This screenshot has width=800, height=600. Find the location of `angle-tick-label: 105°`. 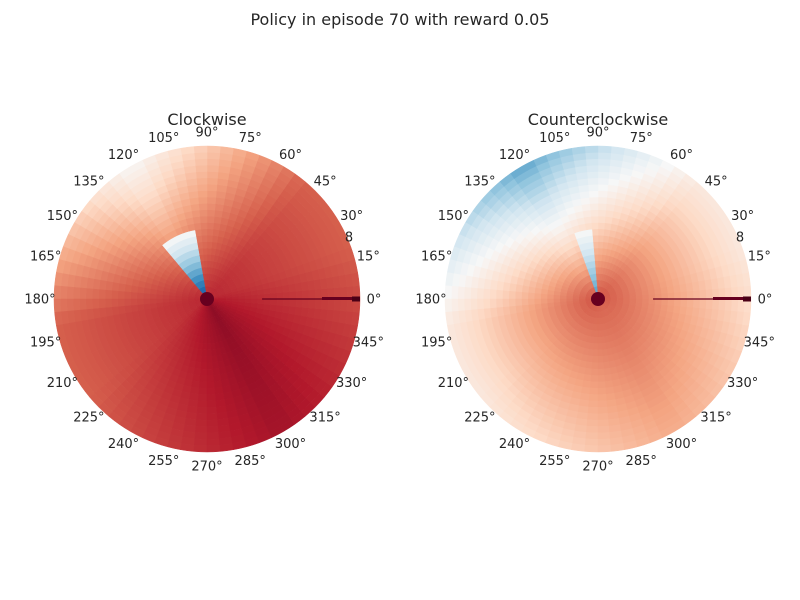

angle-tick-label: 105° is located at coordinates (554, 138).